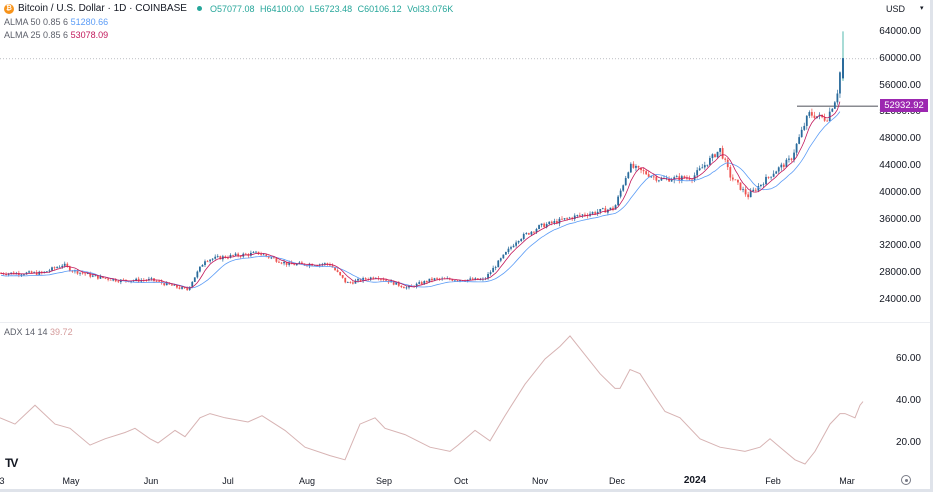  I want to click on current-price-tag: 52932.92, so click(904, 105).